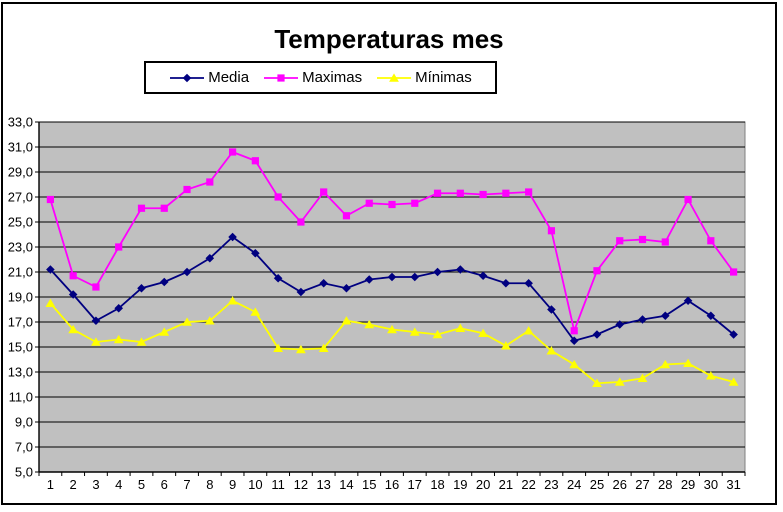 The height and width of the screenshot is (512, 783). Describe the element at coordinates (118, 484) in the screenshot. I see `x-tick-label: 4` at that location.